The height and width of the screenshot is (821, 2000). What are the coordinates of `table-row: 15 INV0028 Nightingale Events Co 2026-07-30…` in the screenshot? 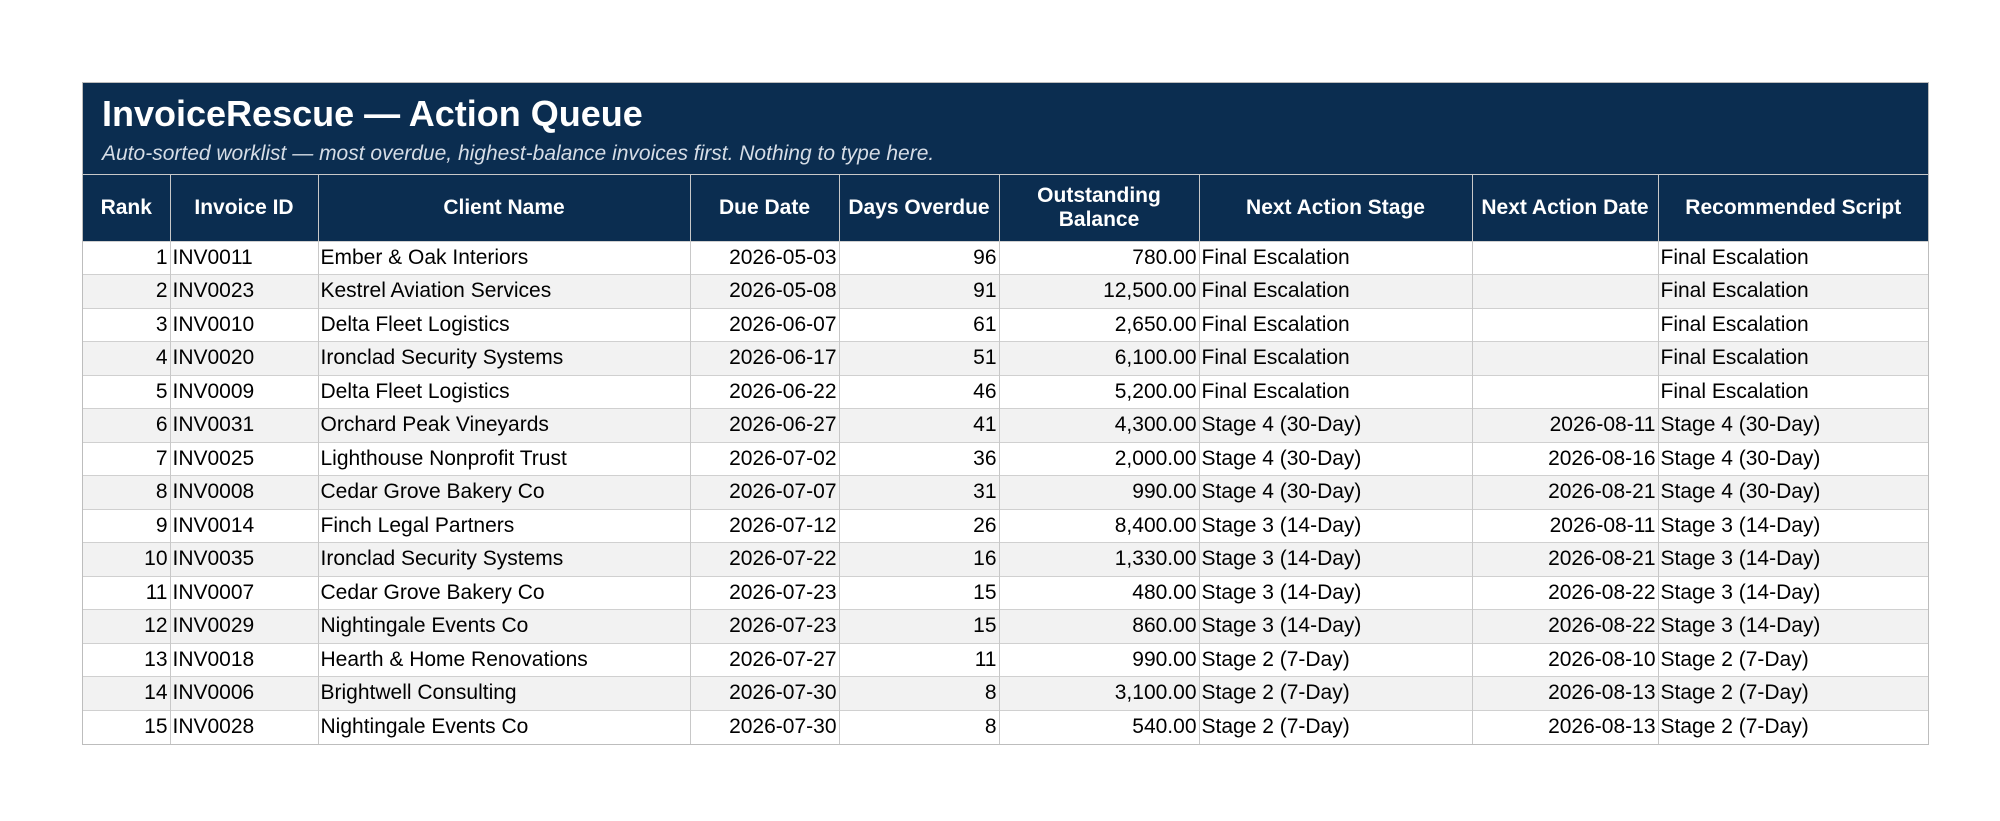 It's located at (1005, 726).